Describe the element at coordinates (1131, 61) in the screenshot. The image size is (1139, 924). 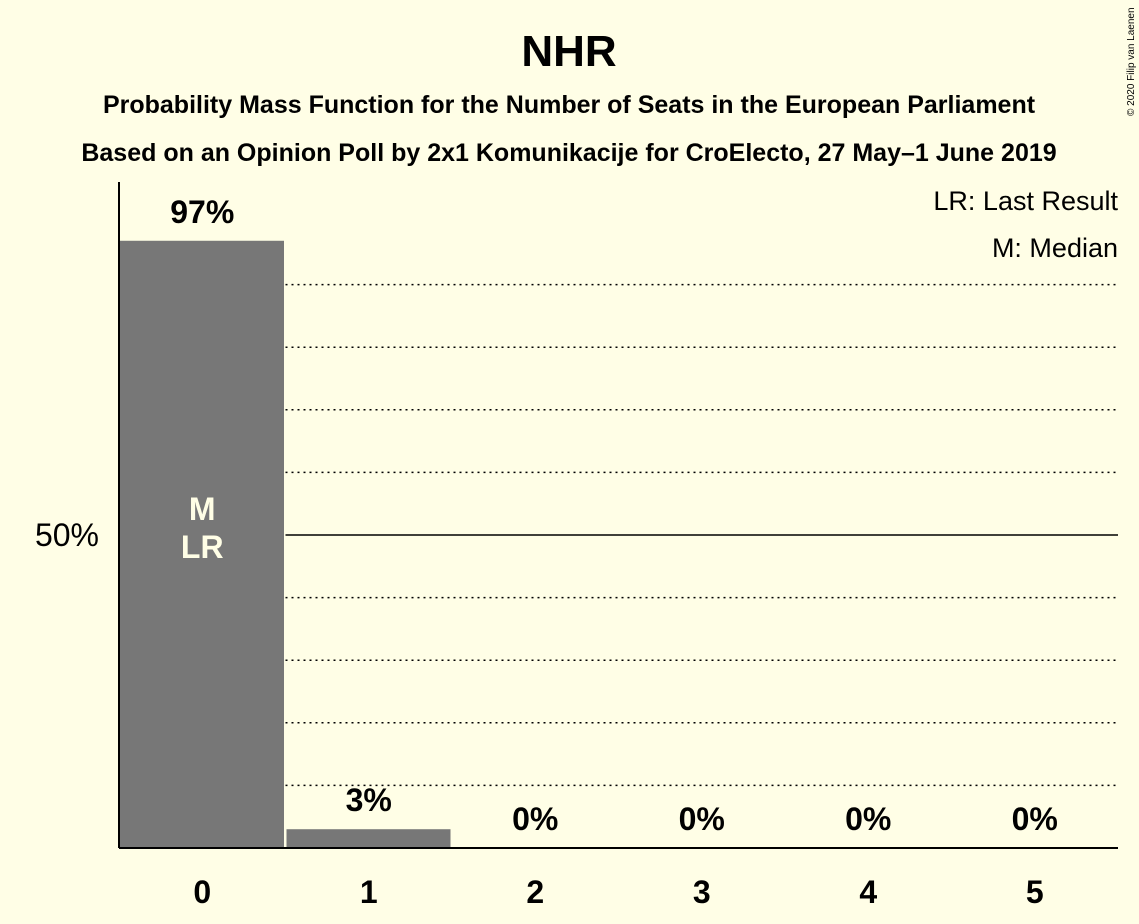
I see `copyright-note: © 2020 Filip van Laenen` at that location.